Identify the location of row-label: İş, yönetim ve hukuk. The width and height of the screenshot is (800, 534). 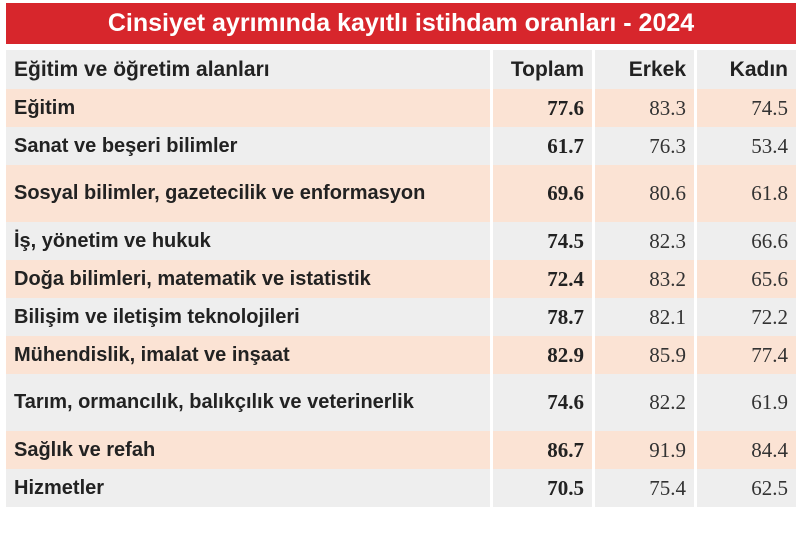
(248, 241).